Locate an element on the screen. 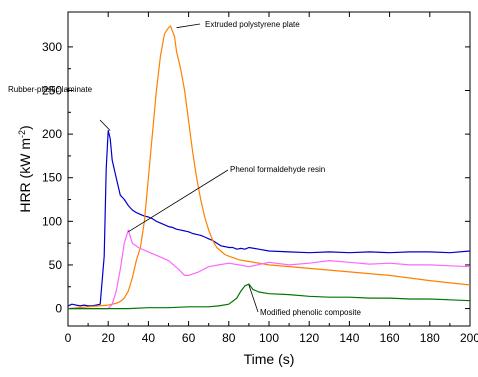 This screenshot has width=478, height=377. x-tick-label: 40 is located at coordinates (149, 338).